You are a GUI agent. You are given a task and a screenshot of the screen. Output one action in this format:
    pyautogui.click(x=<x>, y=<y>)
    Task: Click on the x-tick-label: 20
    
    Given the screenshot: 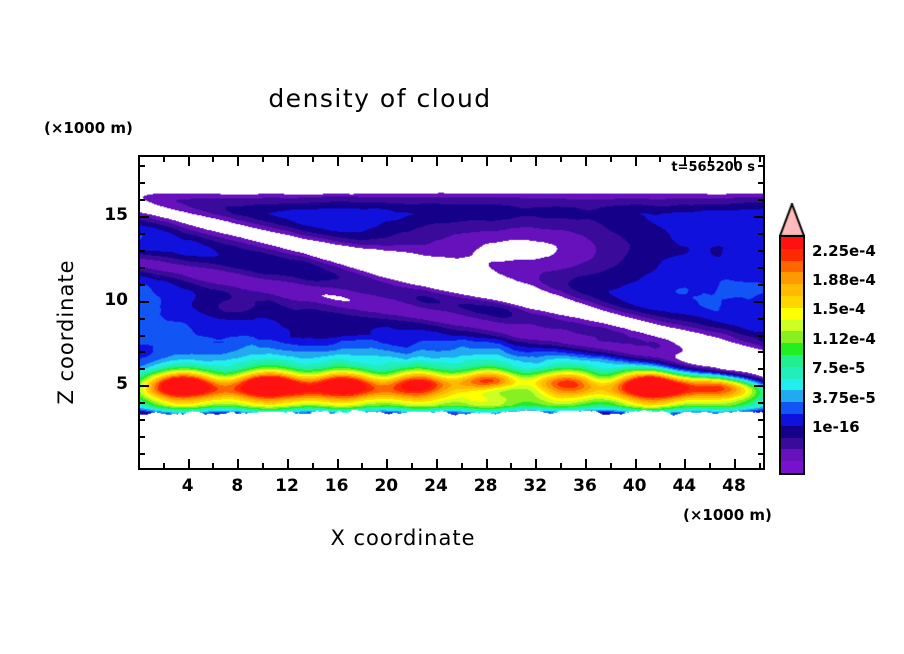 What is the action you would take?
    pyautogui.click(x=386, y=486)
    